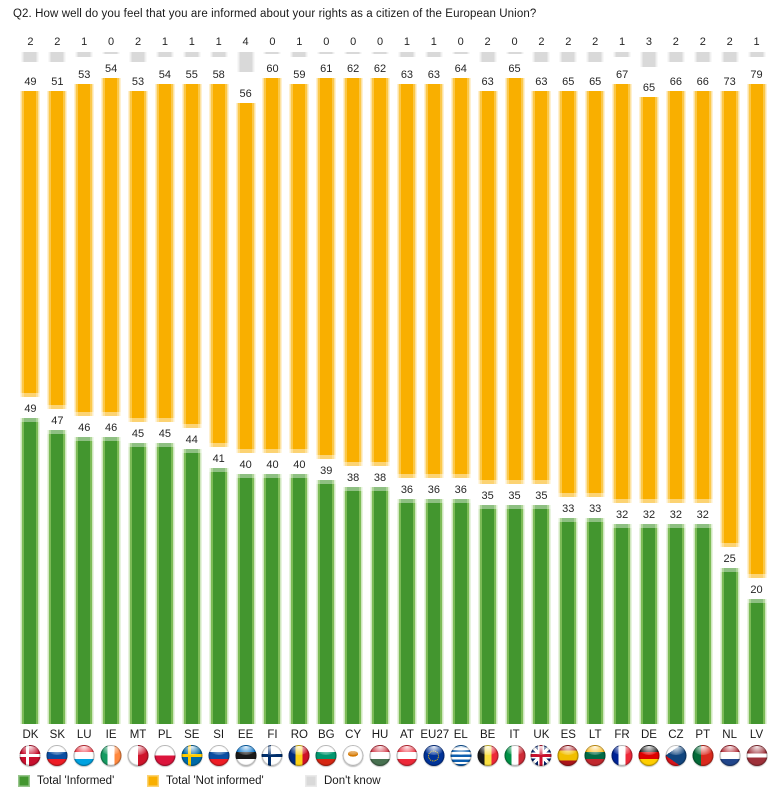  Describe the element at coordinates (30, 81) in the screenshot. I see `not-informed-value: 49` at that location.